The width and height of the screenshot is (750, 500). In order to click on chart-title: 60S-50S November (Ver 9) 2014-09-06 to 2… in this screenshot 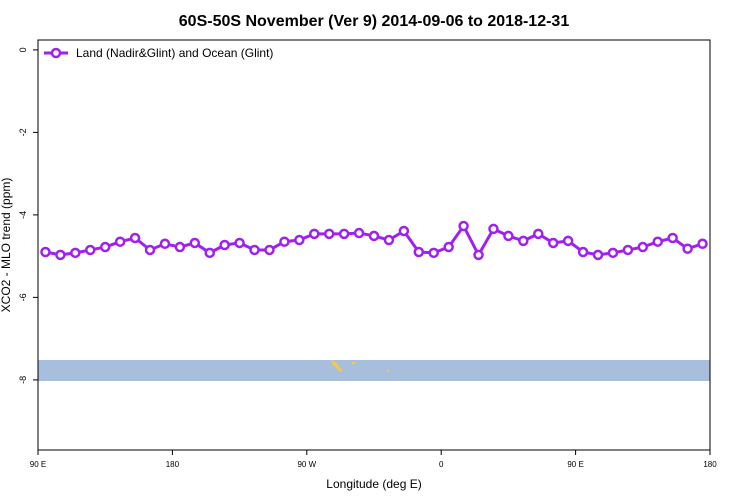, I will do `click(374, 21)`.